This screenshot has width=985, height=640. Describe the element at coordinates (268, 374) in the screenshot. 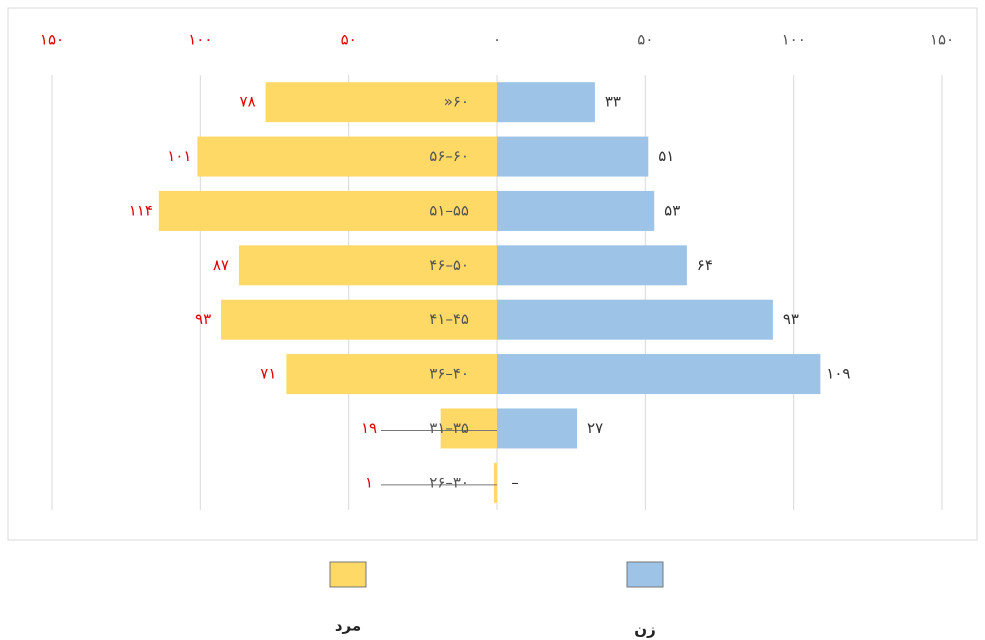

I see `value-label: ۷۱` at that location.